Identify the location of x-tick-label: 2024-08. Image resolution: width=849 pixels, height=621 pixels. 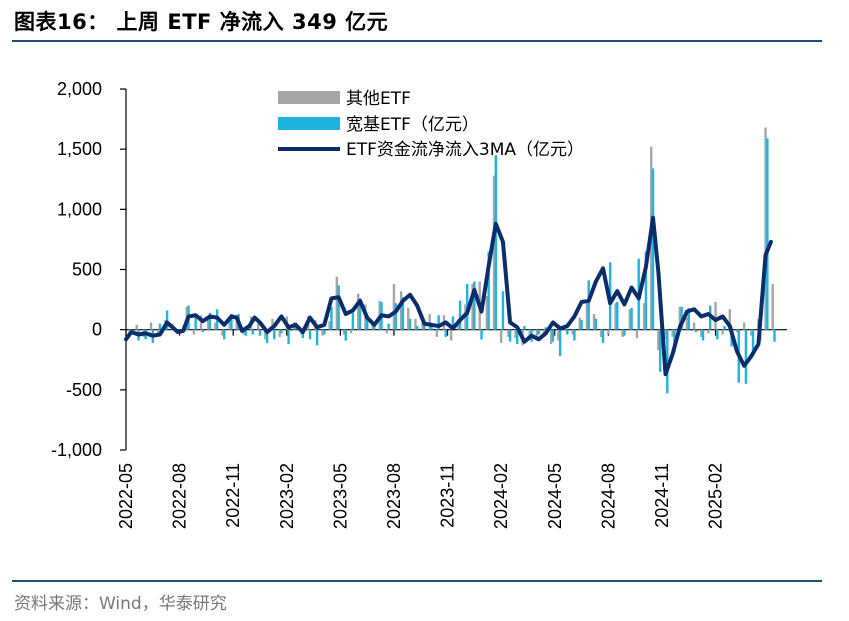
(608, 496).